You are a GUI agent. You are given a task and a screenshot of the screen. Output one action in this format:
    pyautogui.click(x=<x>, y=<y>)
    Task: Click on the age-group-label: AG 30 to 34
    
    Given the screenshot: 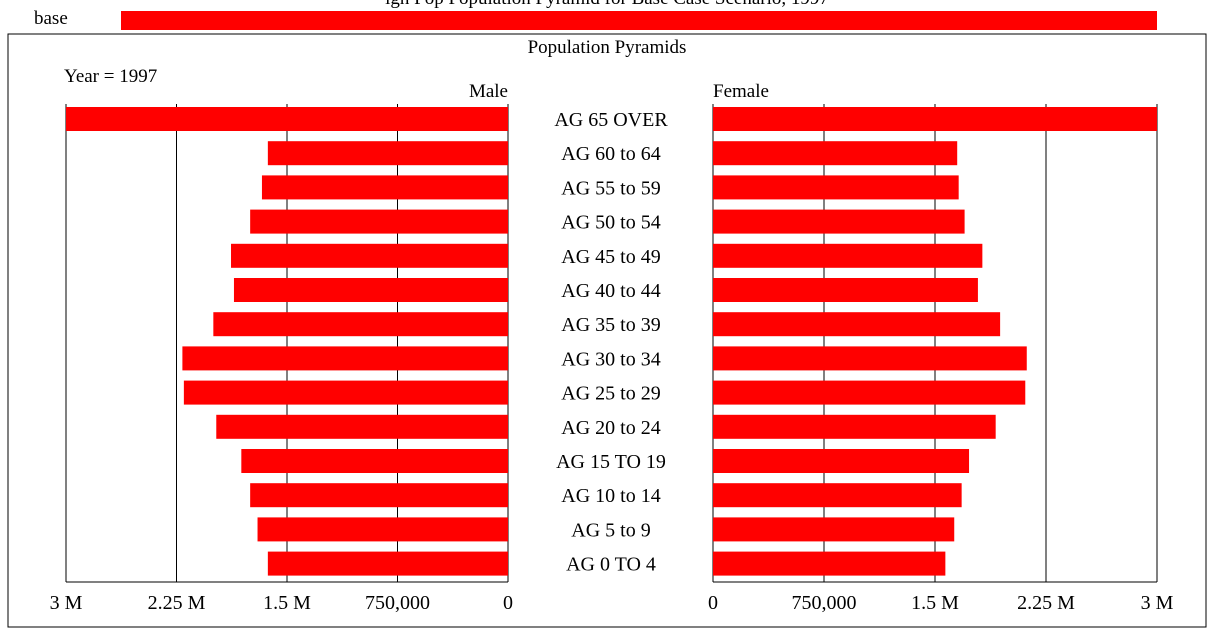 What is the action you would take?
    pyautogui.click(x=610, y=359)
    